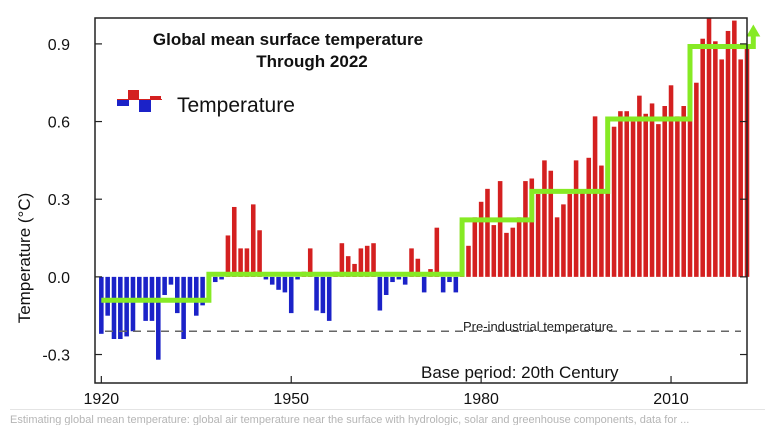 Image resolution: width=782 pixels, height=425 pixels. Describe the element at coordinates (728, 153) in the screenshot. I see `bar-2019` at that location.